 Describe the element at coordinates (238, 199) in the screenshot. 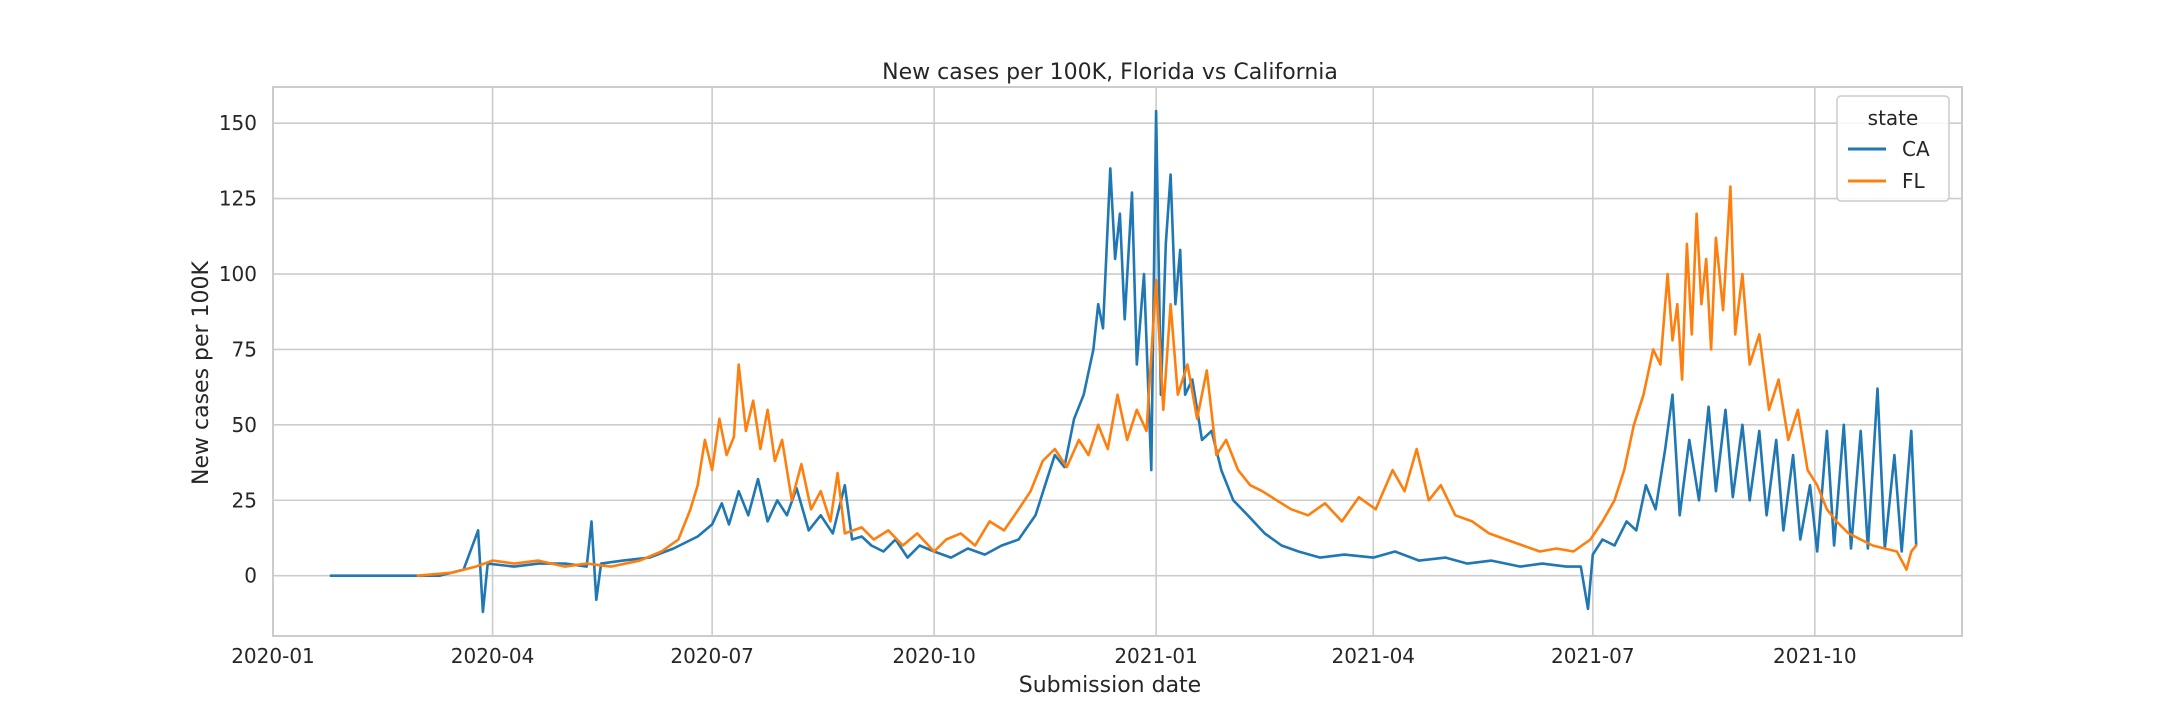

I see `y-tick-label: 125` at that location.